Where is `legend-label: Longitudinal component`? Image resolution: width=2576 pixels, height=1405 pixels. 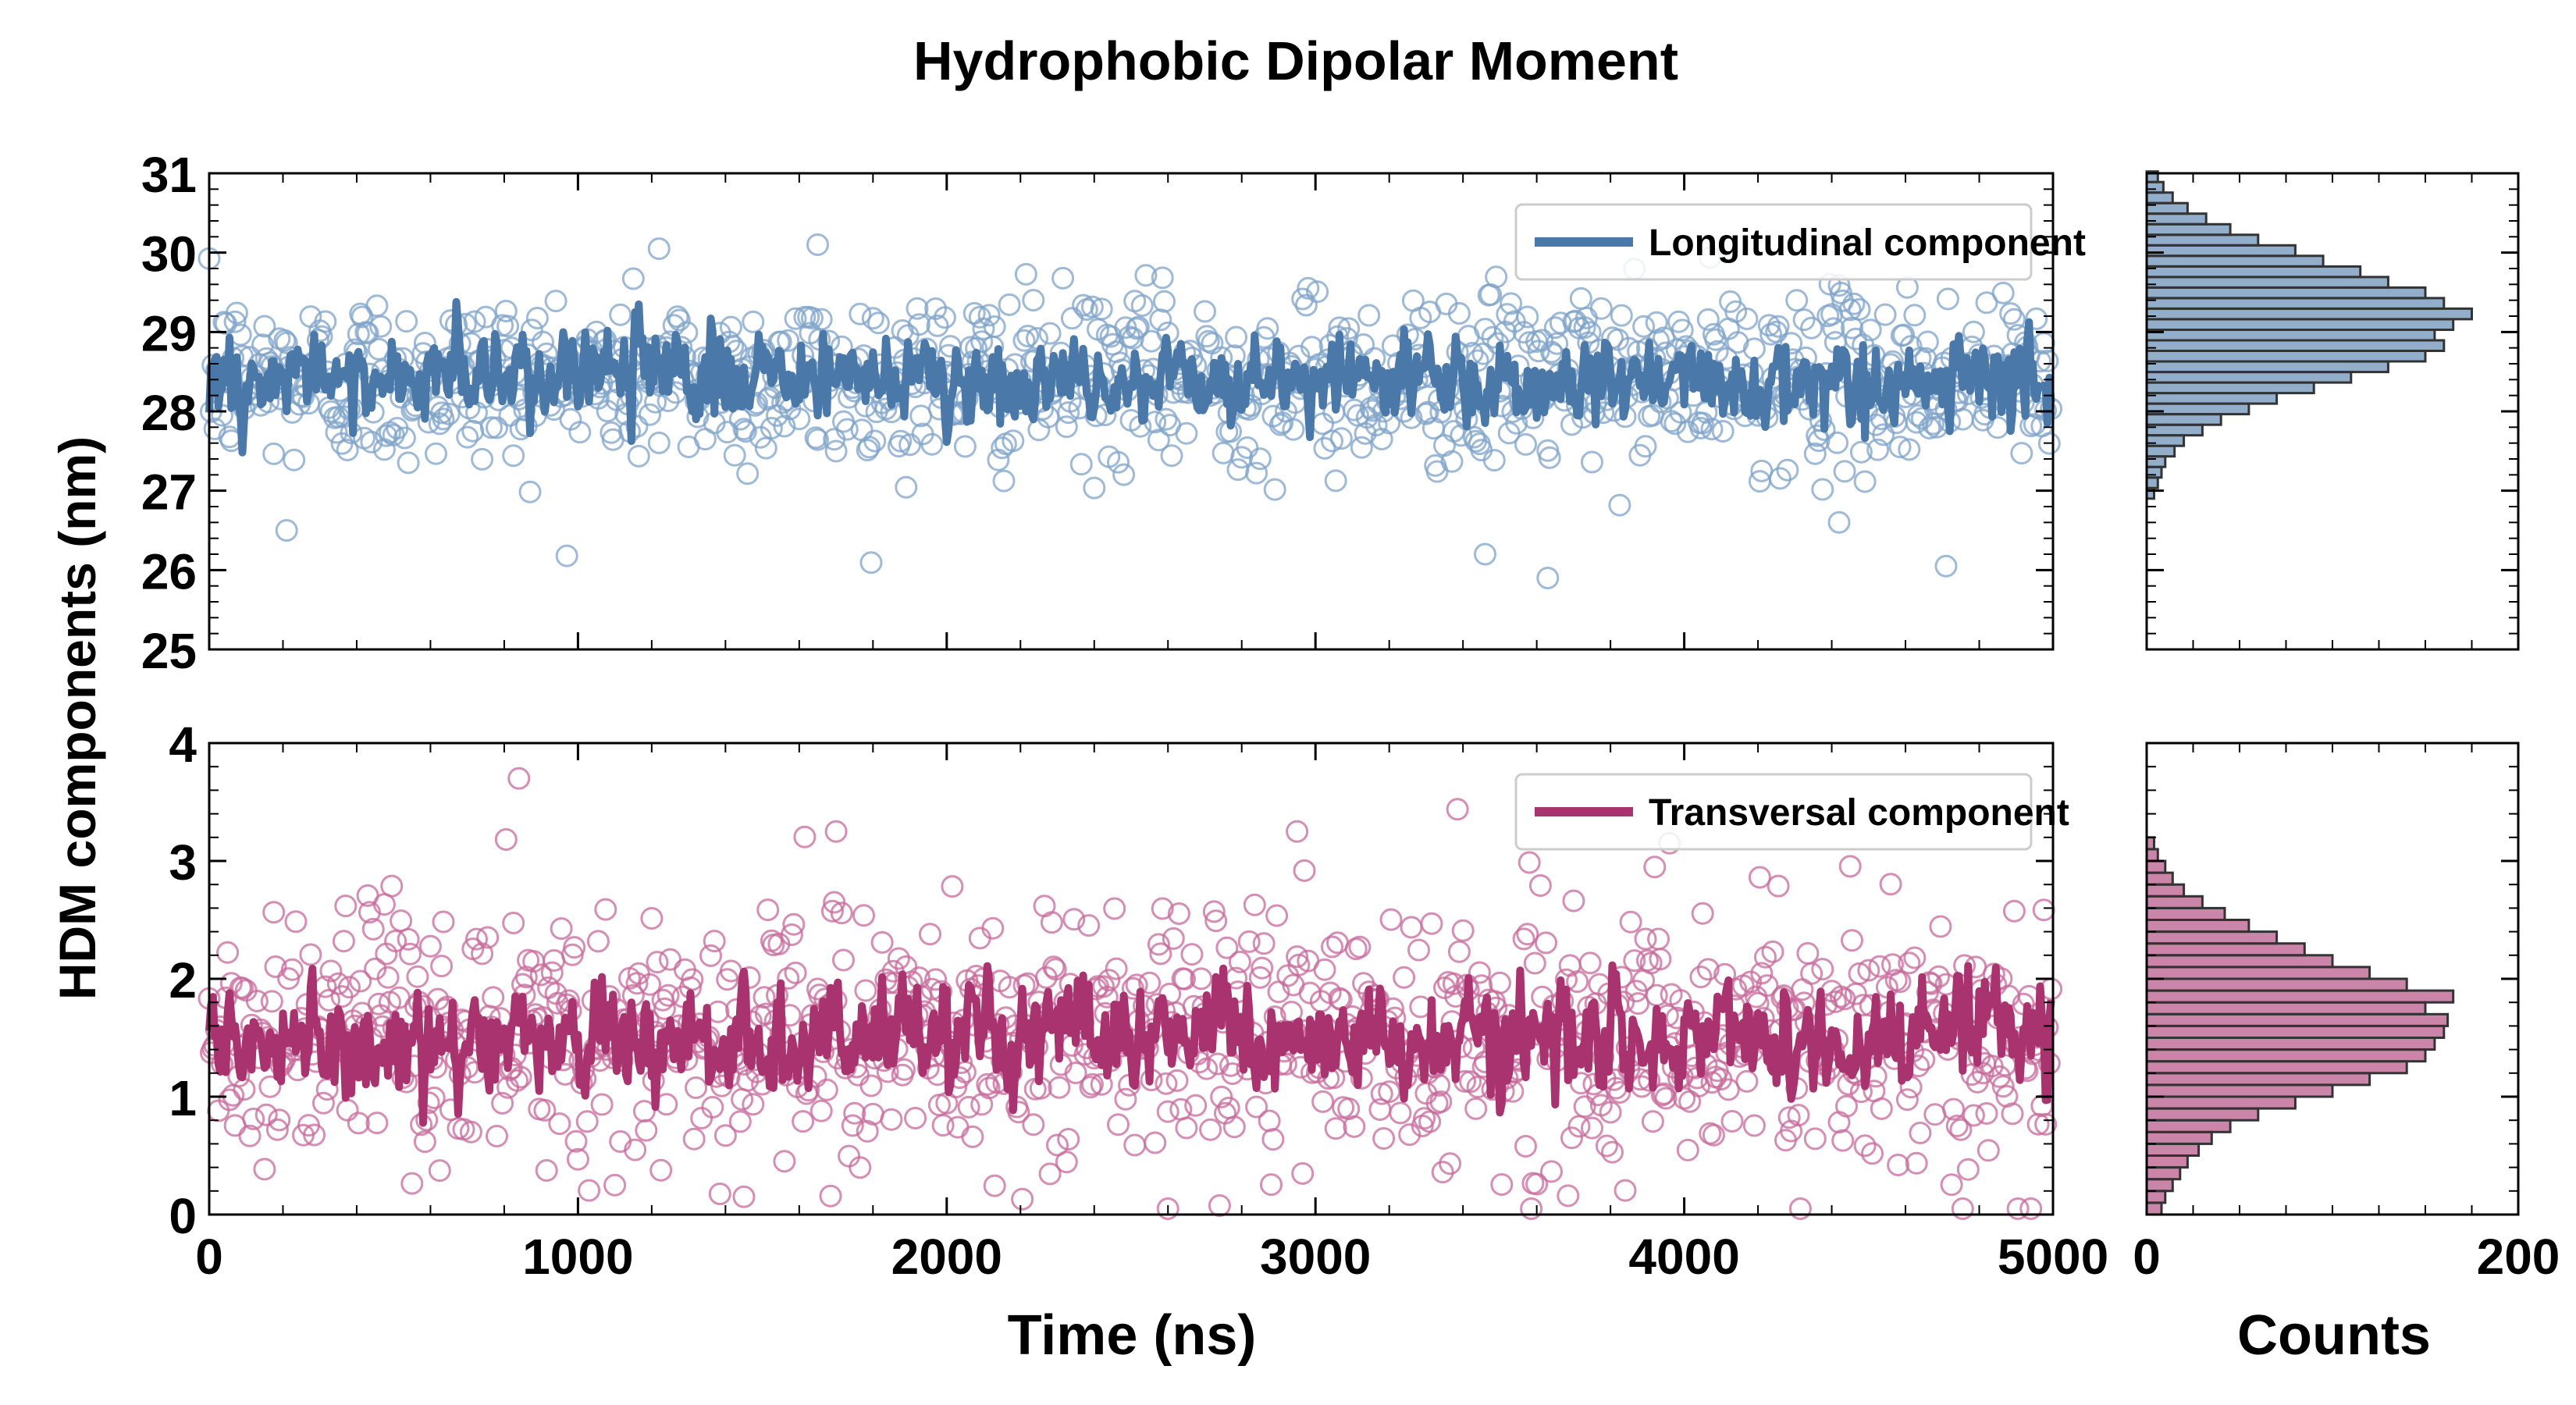
legend-label: Longitudinal component is located at coordinates (1867, 243).